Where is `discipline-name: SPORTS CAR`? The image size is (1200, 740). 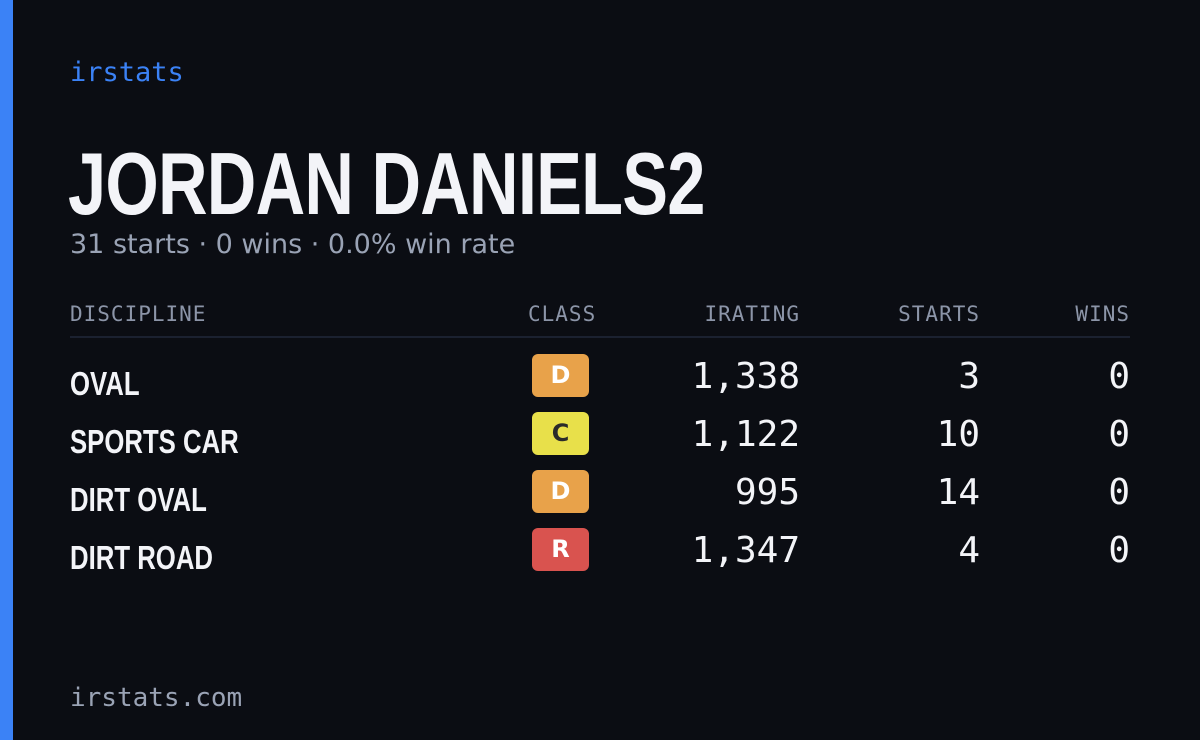 discipline-name: SPORTS CAR is located at coordinates (154, 441).